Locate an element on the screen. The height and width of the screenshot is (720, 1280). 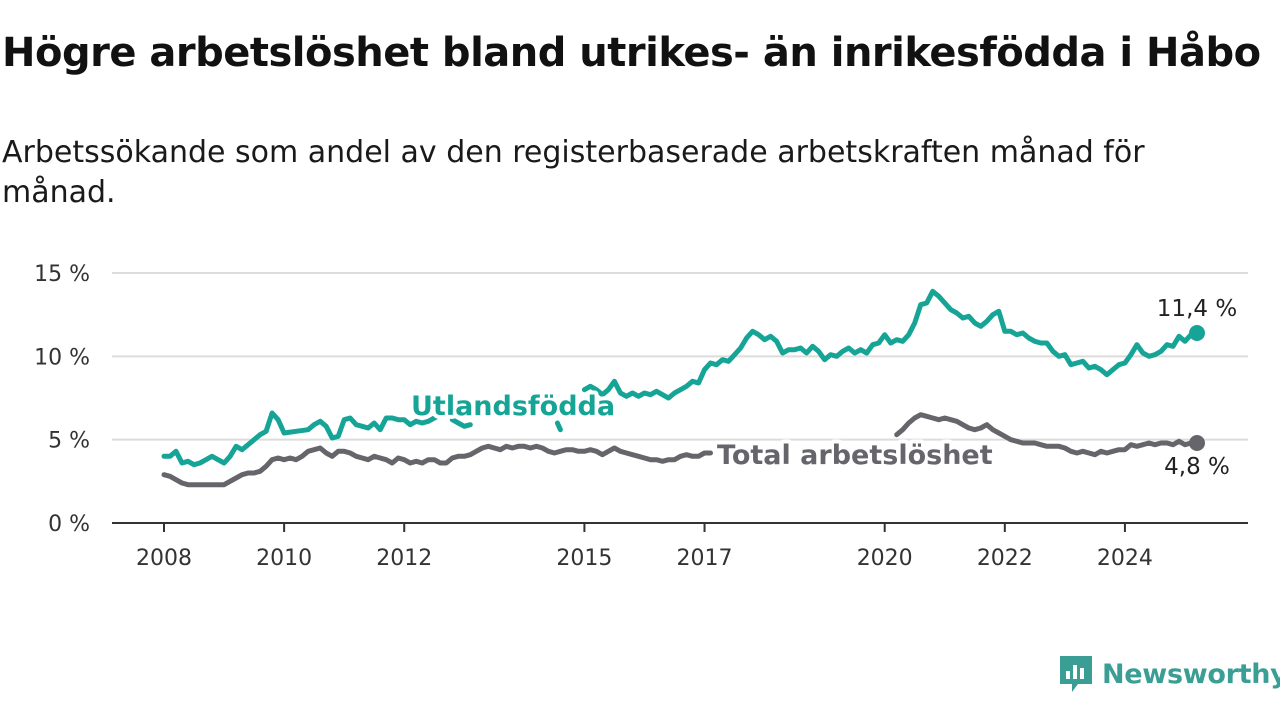
x-tick-label: 2017 is located at coordinates (705, 558).